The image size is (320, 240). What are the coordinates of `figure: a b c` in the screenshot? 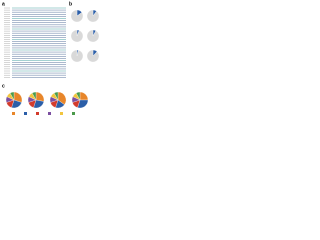 It's located at (51, 58).